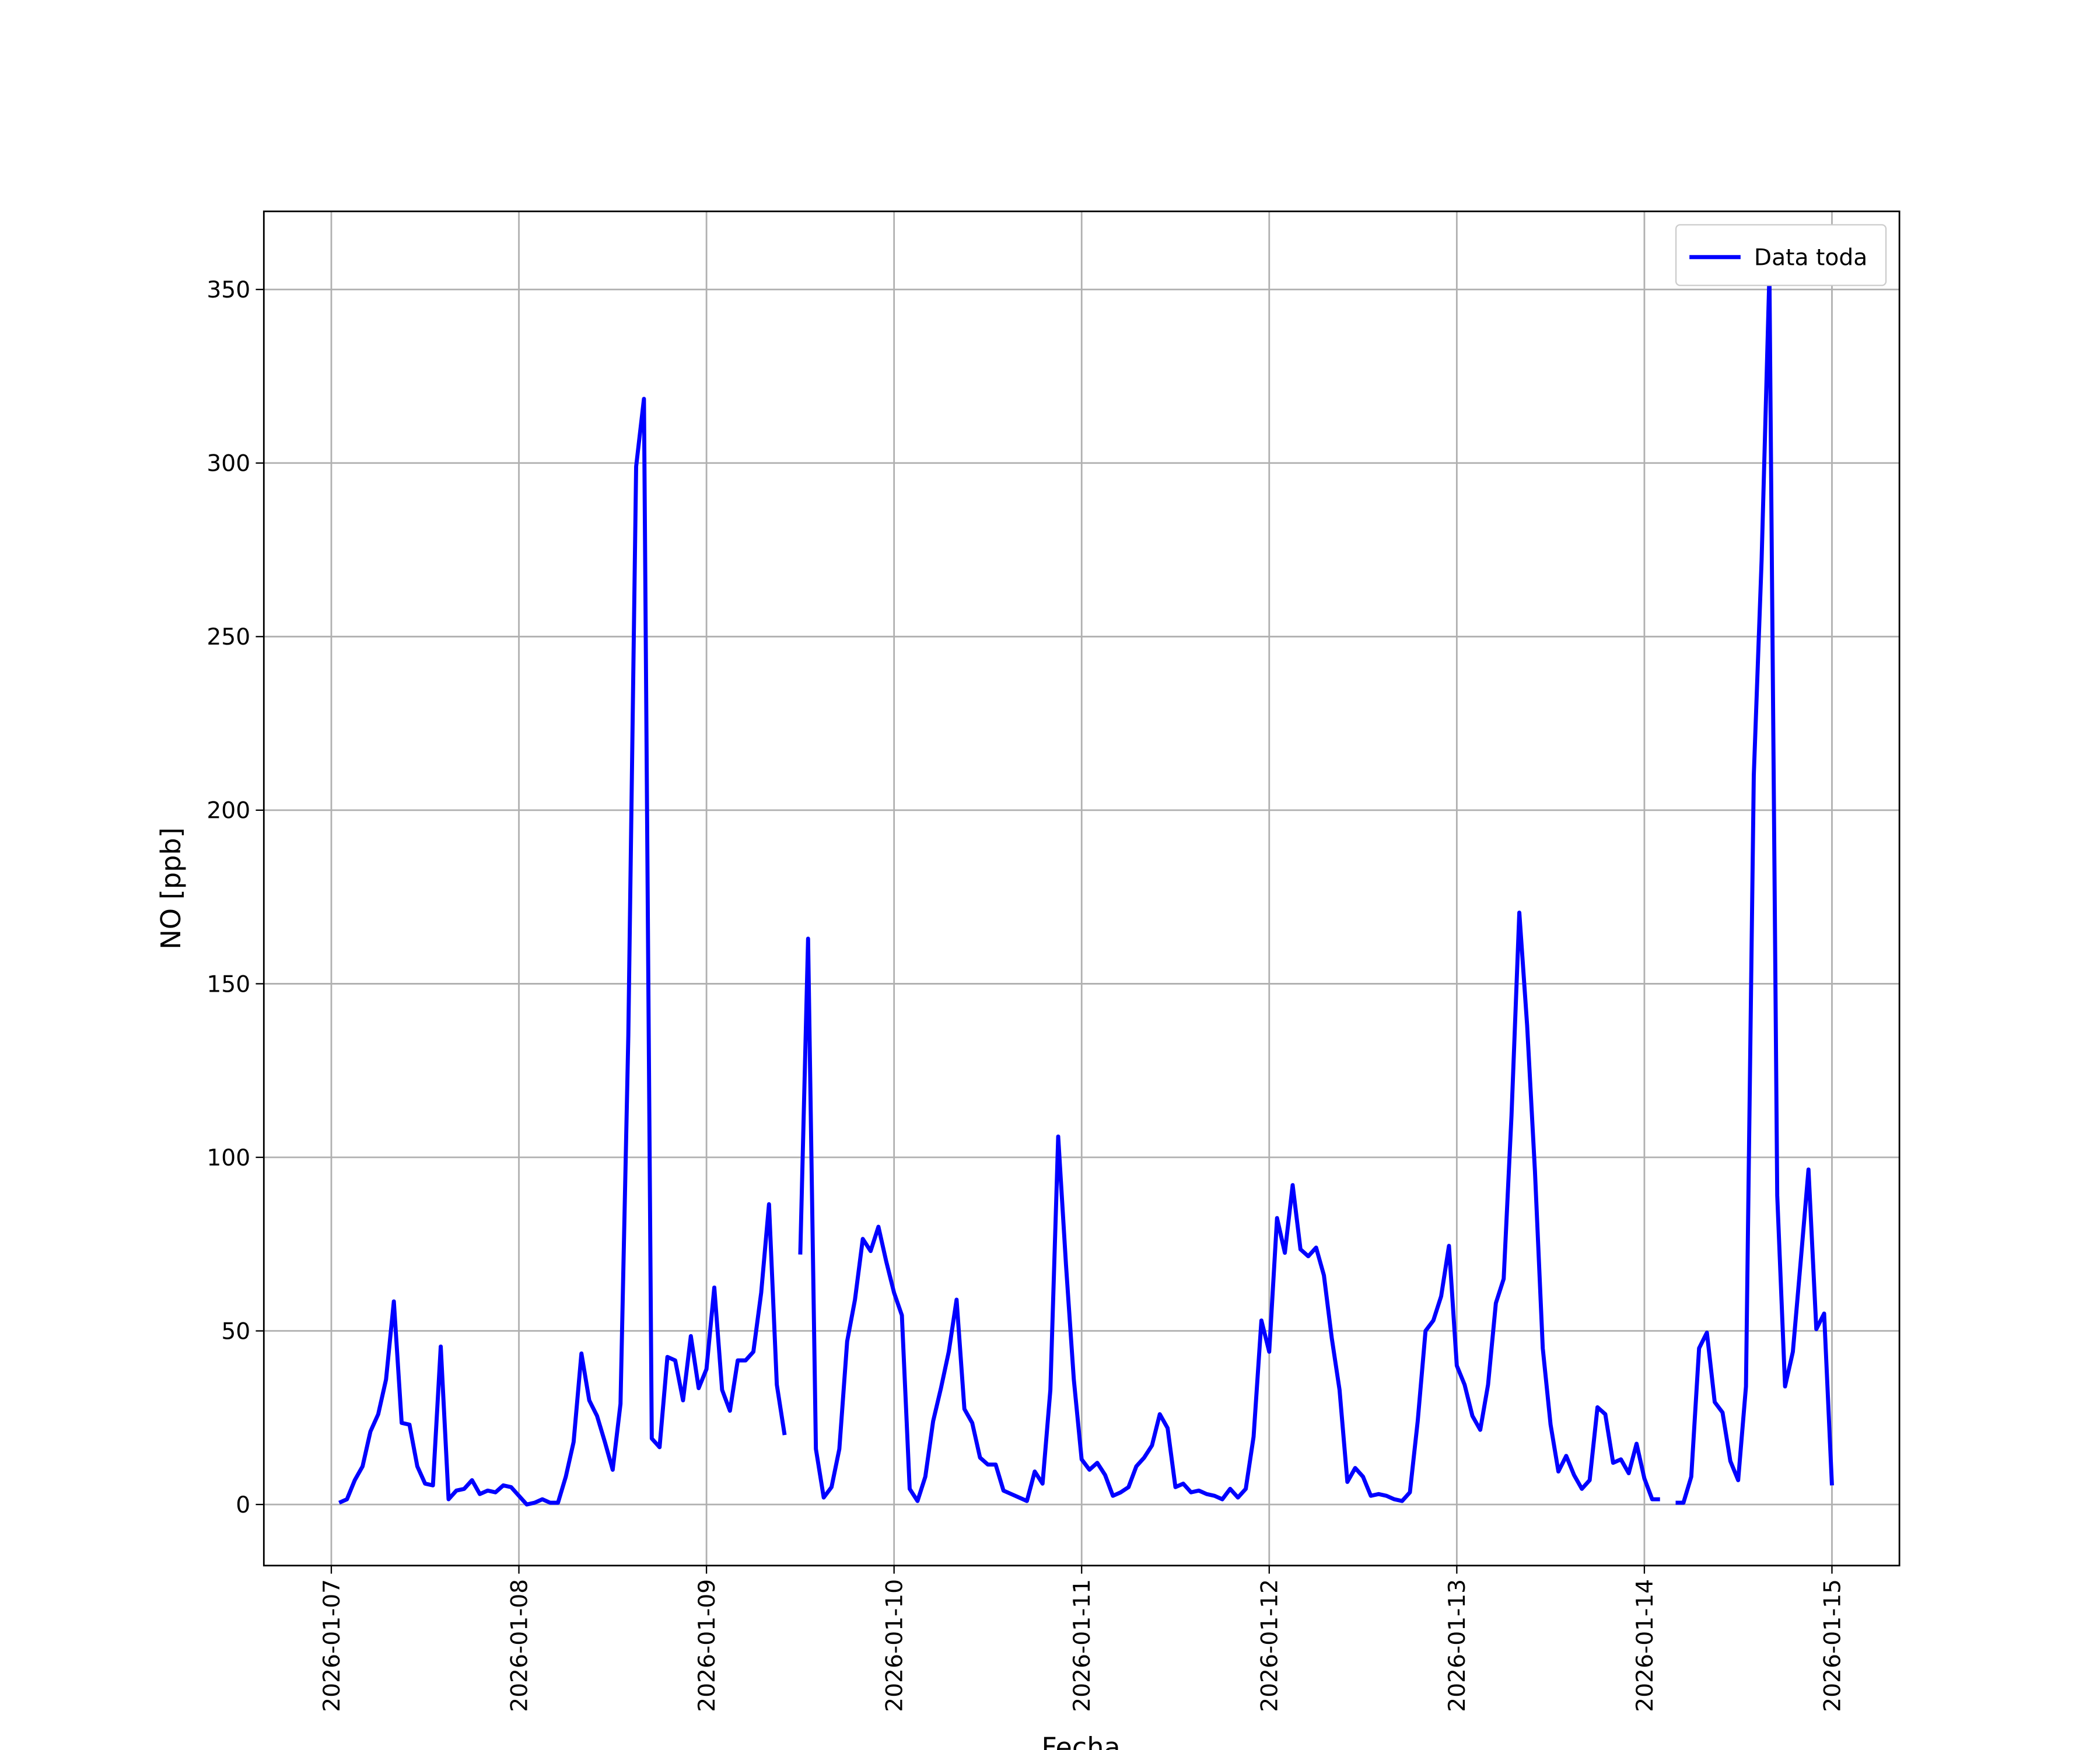 The image size is (2100, 1750). I want to click on y-tick-label: 250, so click(228, 637).